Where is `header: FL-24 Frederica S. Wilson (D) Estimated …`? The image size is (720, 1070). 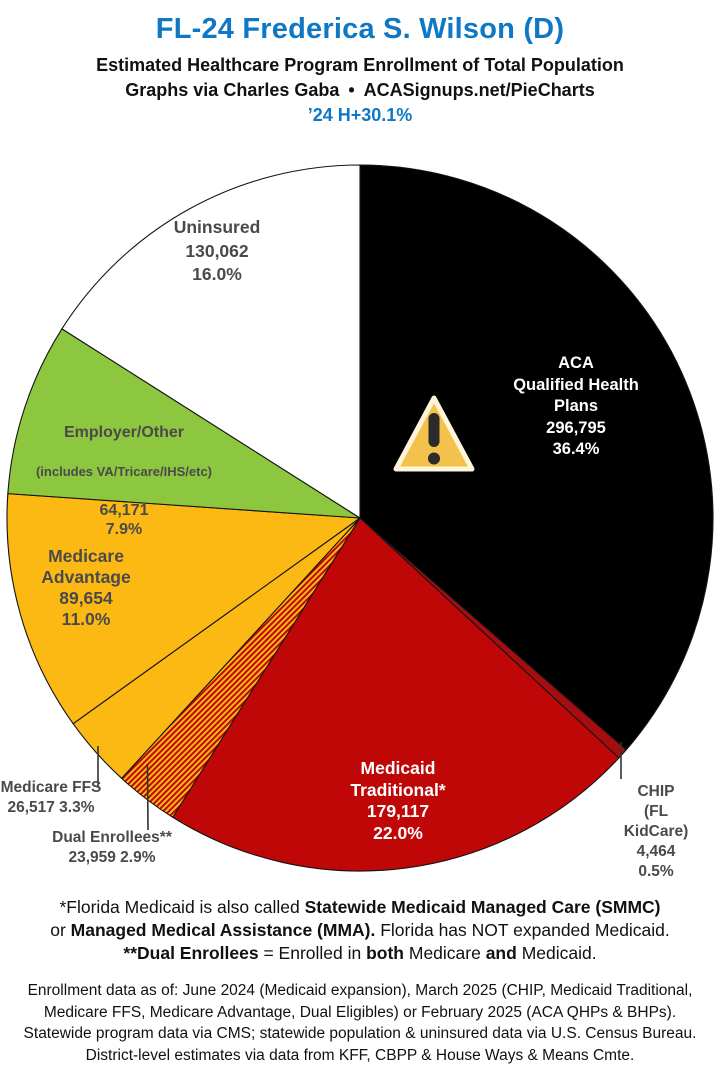
header: FL-24 Frederica S. Wilson (D) Estimated … is located at coordinates (360, 75).